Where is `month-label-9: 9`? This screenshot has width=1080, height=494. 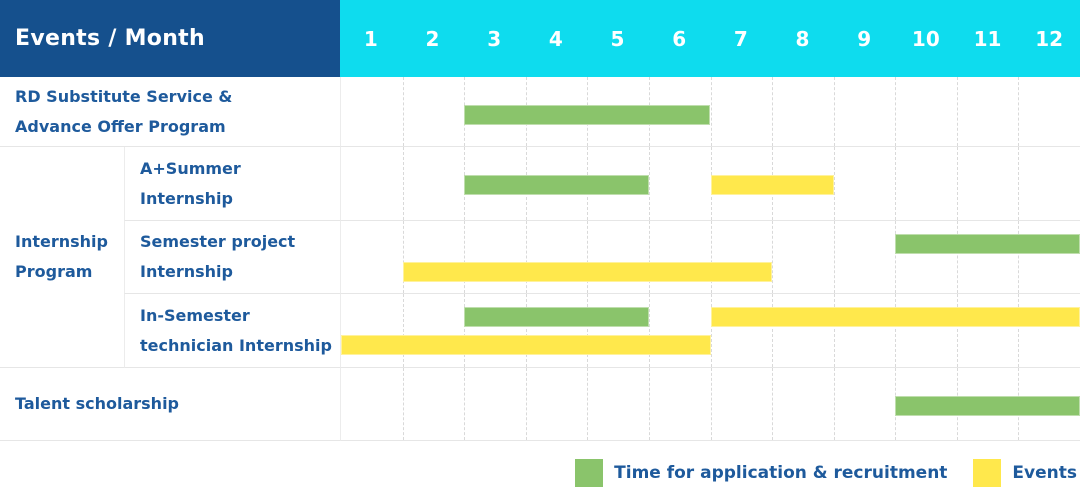
month-label-9: 9 is located at coordinates (864, 38).